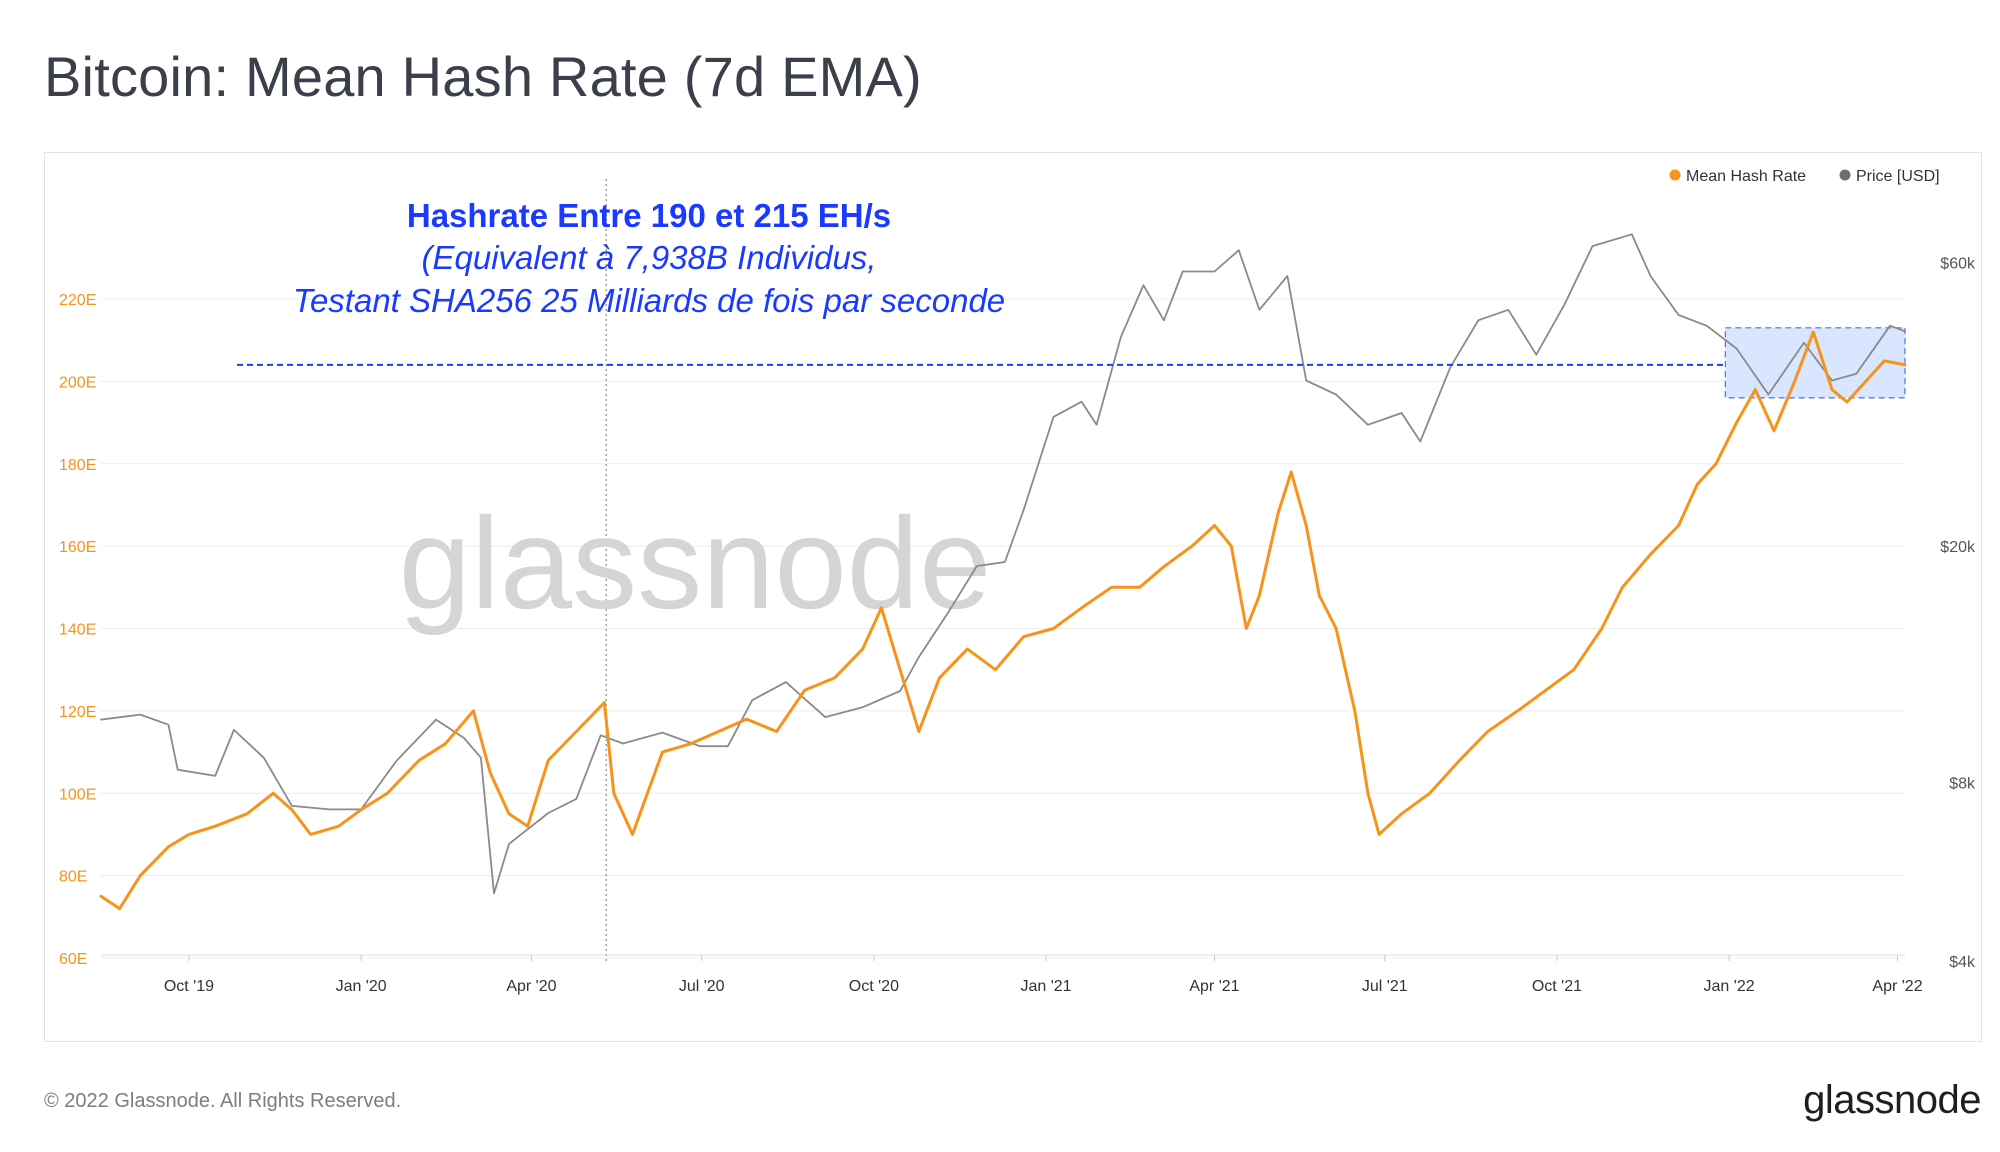  I want to click on y-left-tick-label: 100E, so click(77, 794).